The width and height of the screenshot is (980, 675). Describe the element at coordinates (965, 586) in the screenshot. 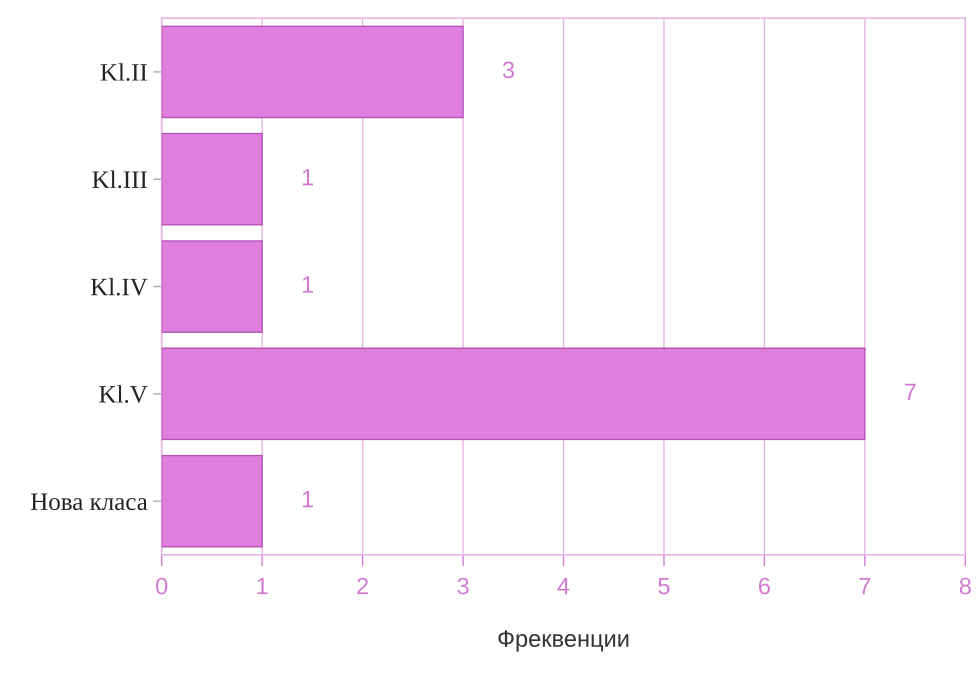

I see `x-tick-label: 8` at that location.